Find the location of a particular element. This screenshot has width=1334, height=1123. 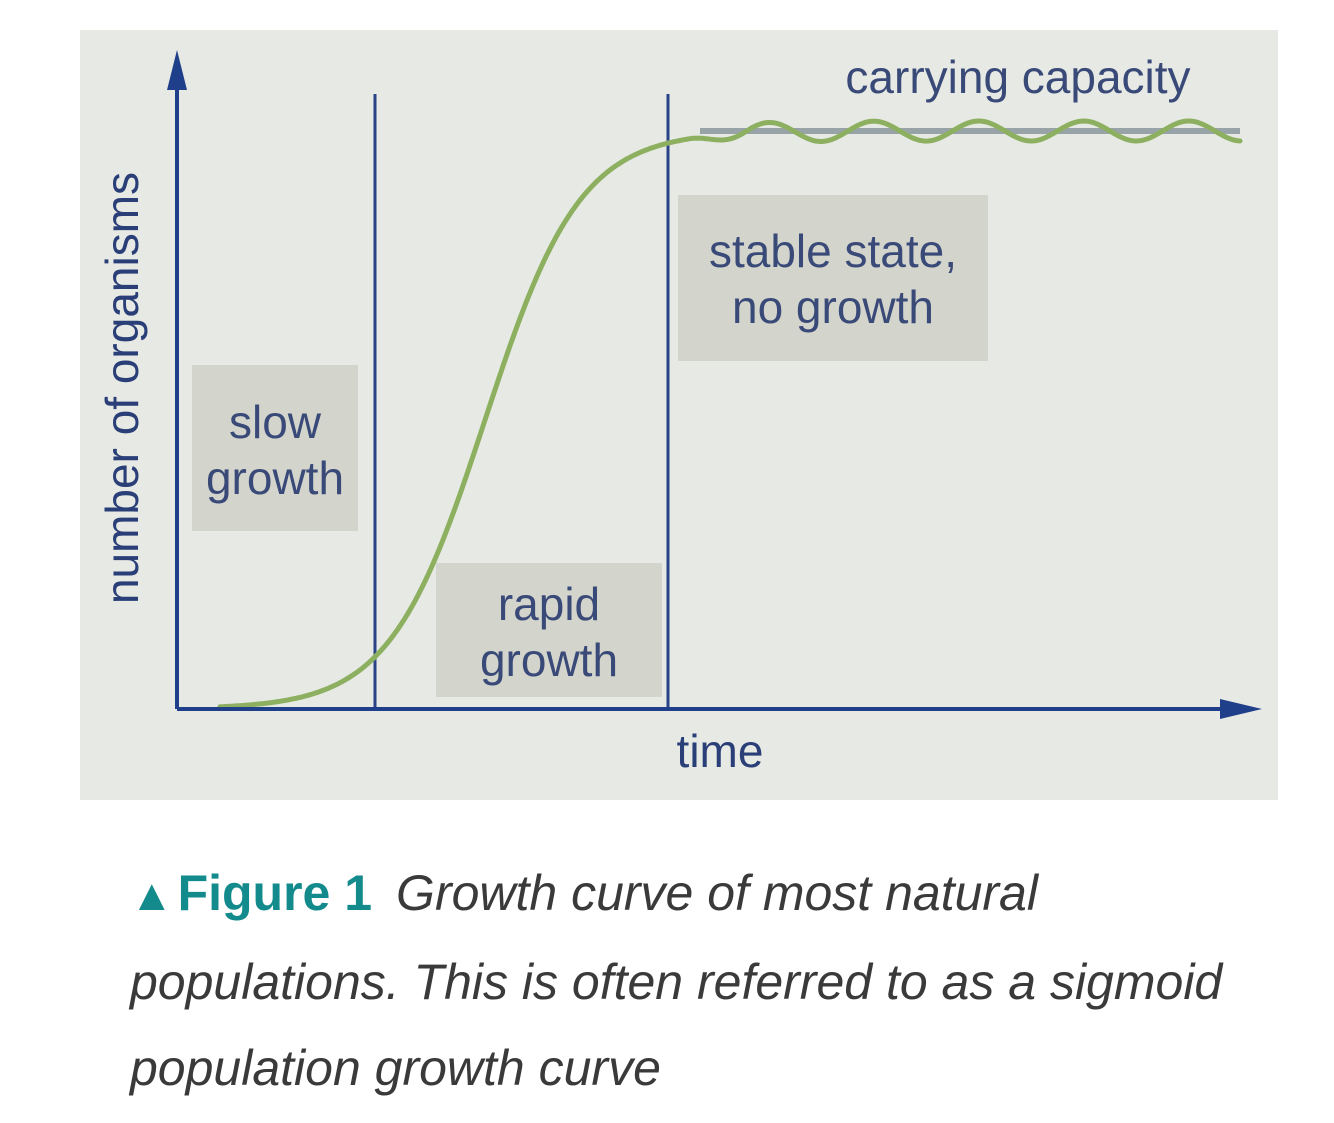

carrying-capacity-label: carrying capacity is located at coordinates (1017, 77).